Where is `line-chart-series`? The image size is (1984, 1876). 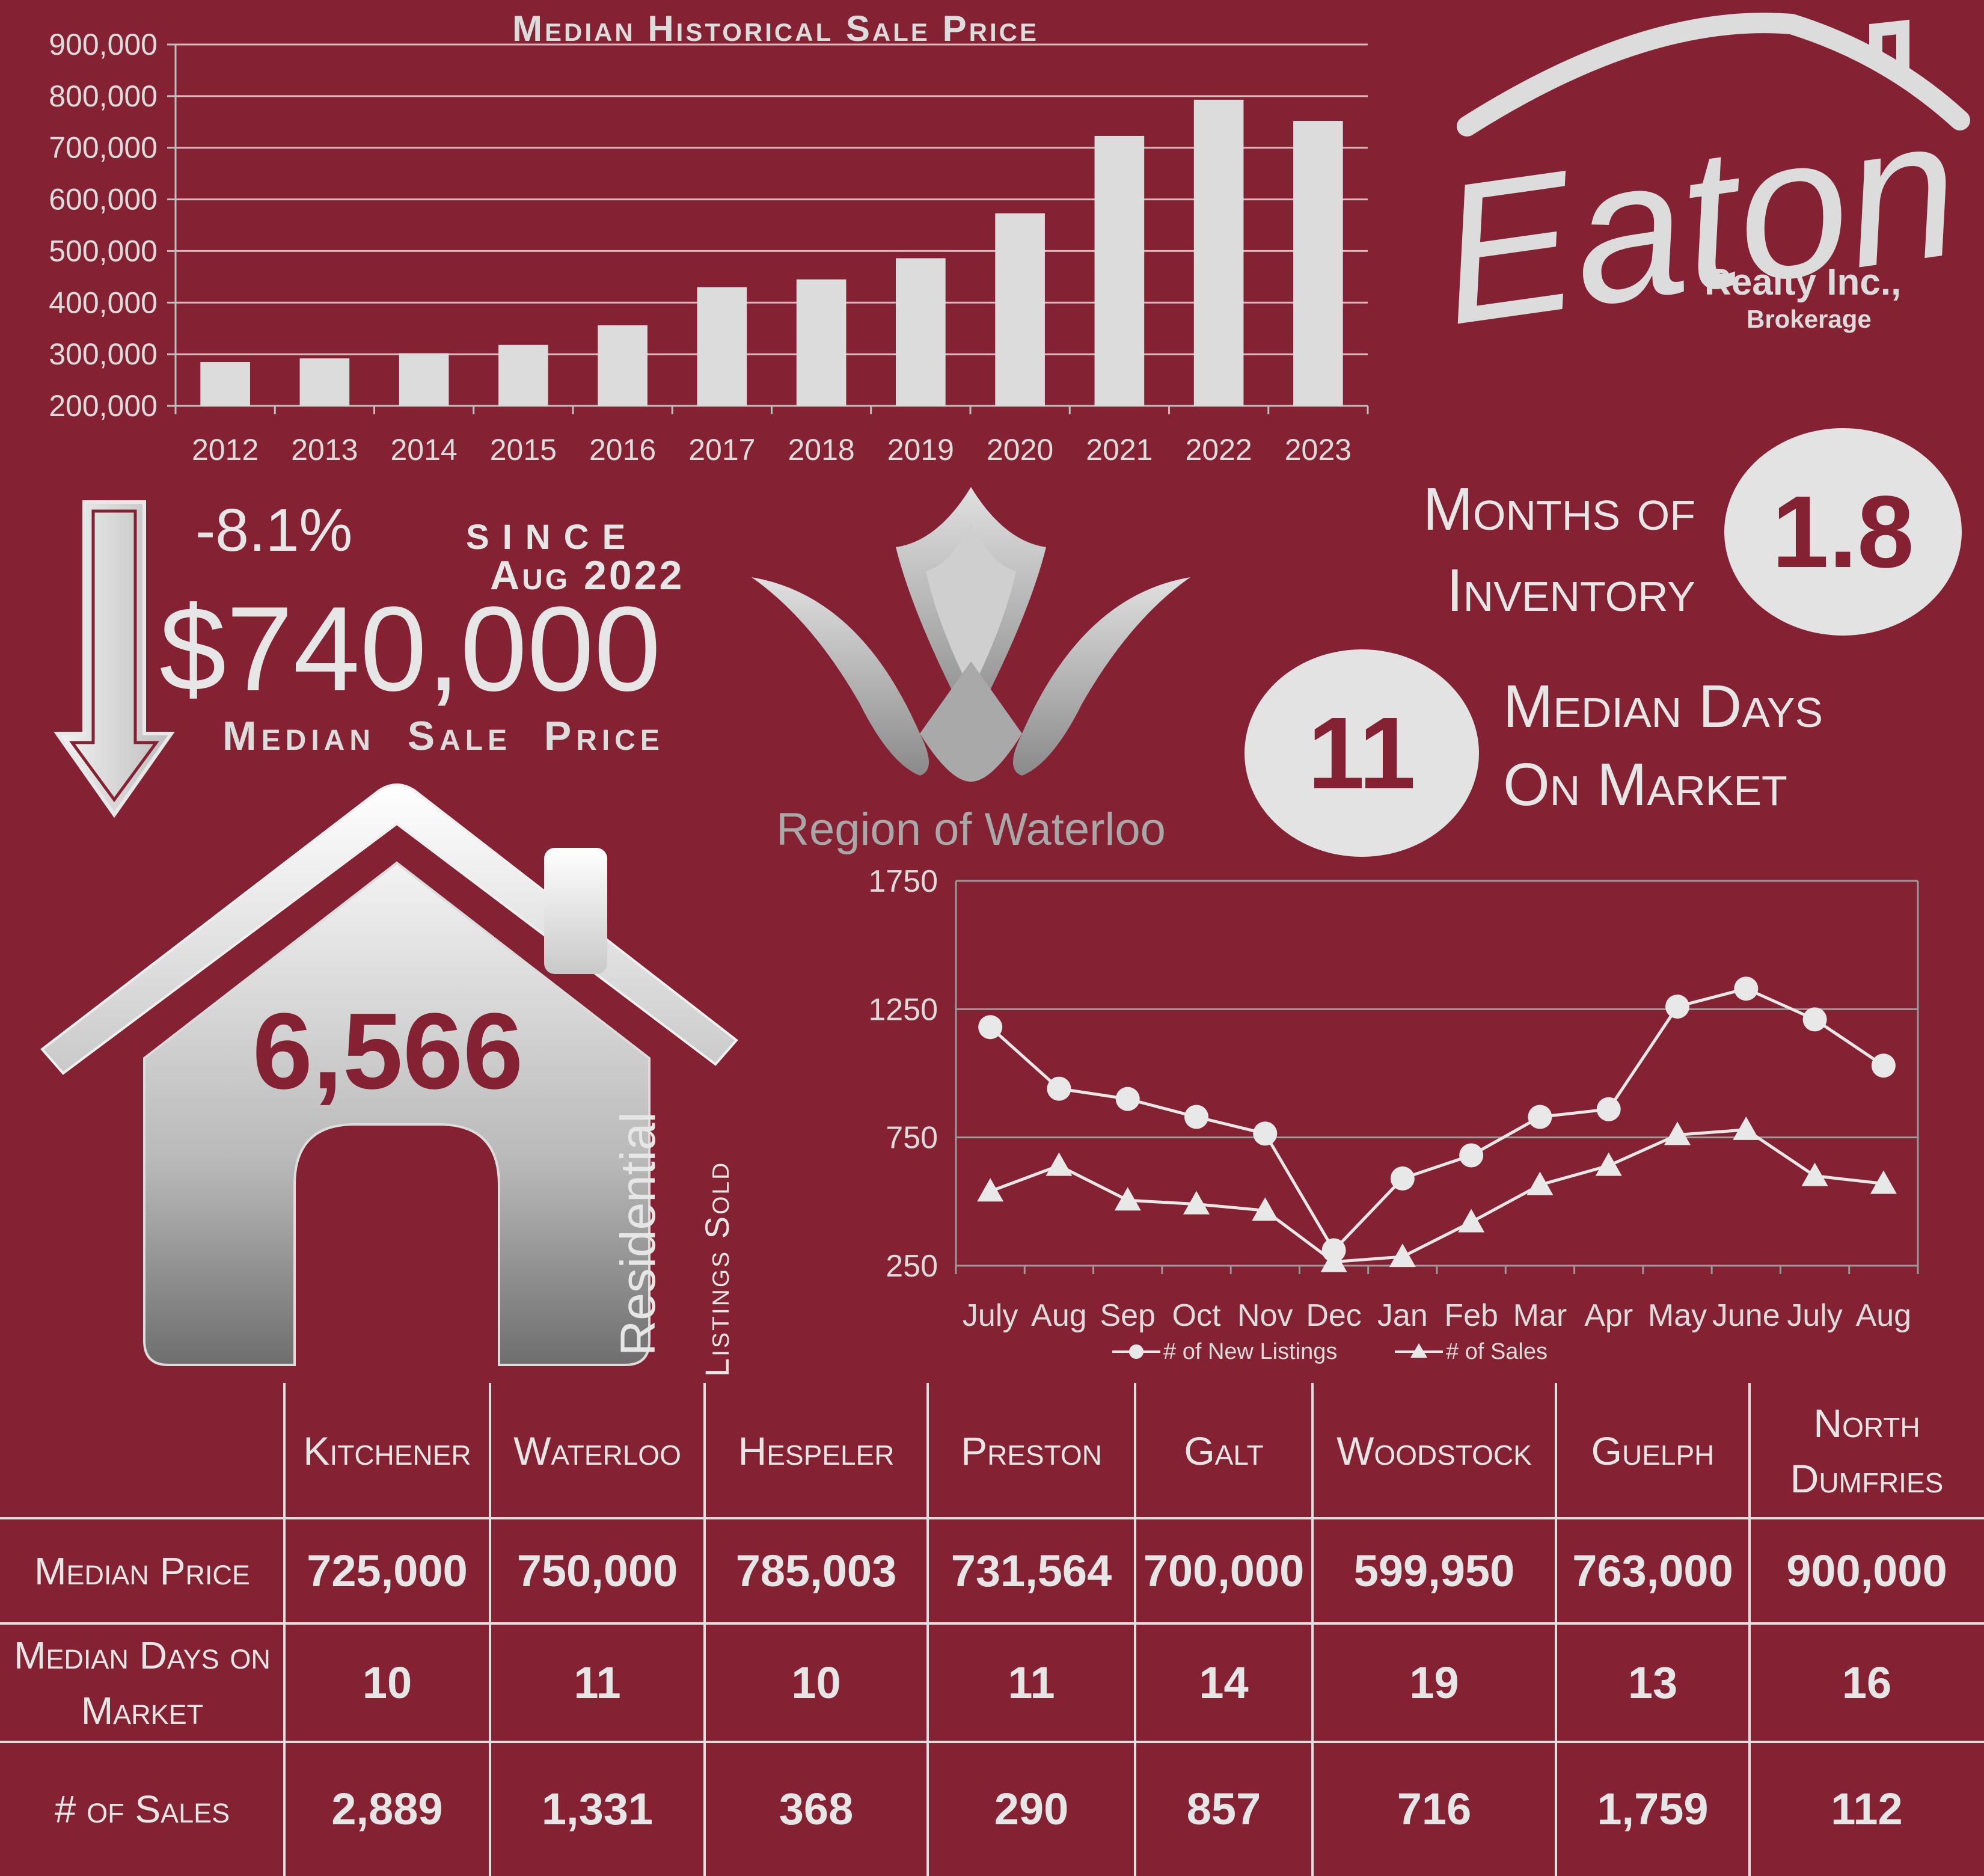
line-chart-series is located at coordinates (1437, 1124).